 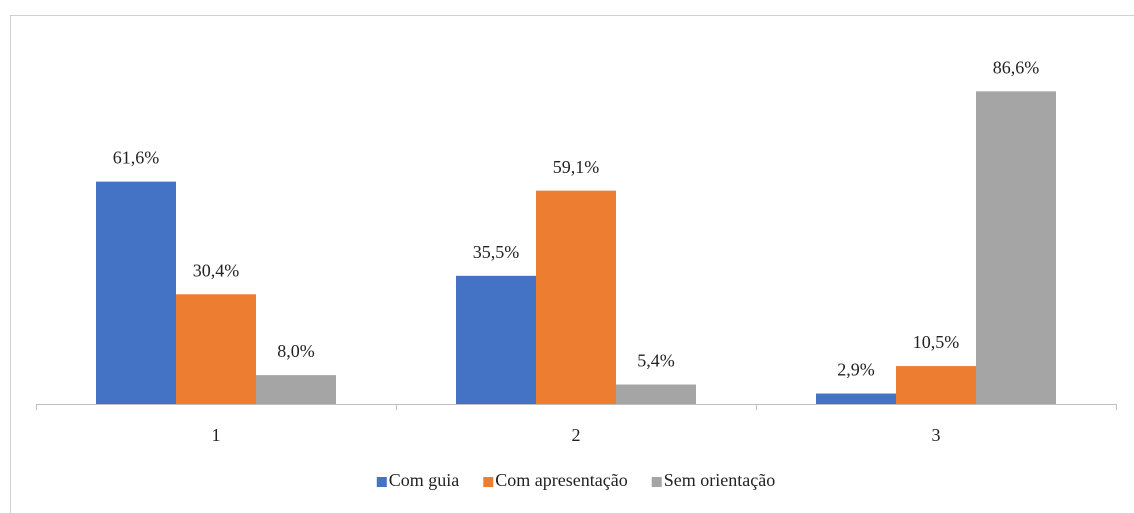 What do you see at coordinates (496, 252) in the screenshot?
I see `value-label: 35,5%` at bounding box center [496, 252].